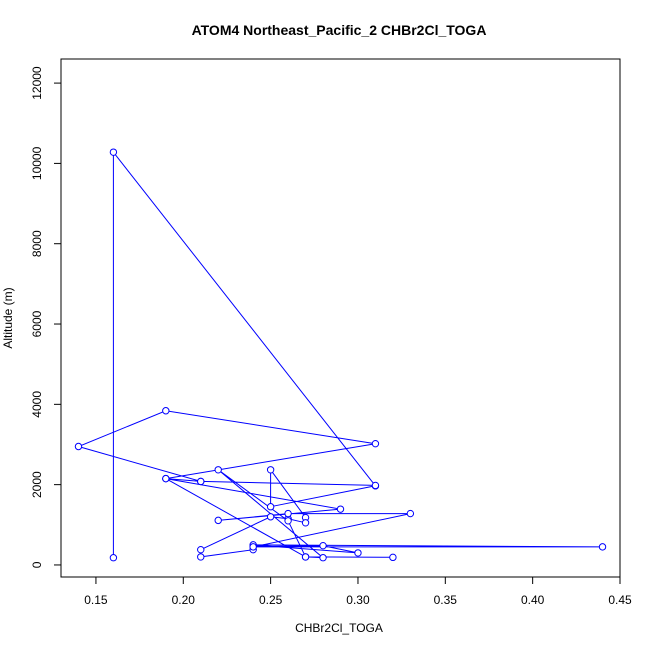 This screenshot has height=650, width=650. I want to click on y-tick-label: 8000, so click(37, 243).